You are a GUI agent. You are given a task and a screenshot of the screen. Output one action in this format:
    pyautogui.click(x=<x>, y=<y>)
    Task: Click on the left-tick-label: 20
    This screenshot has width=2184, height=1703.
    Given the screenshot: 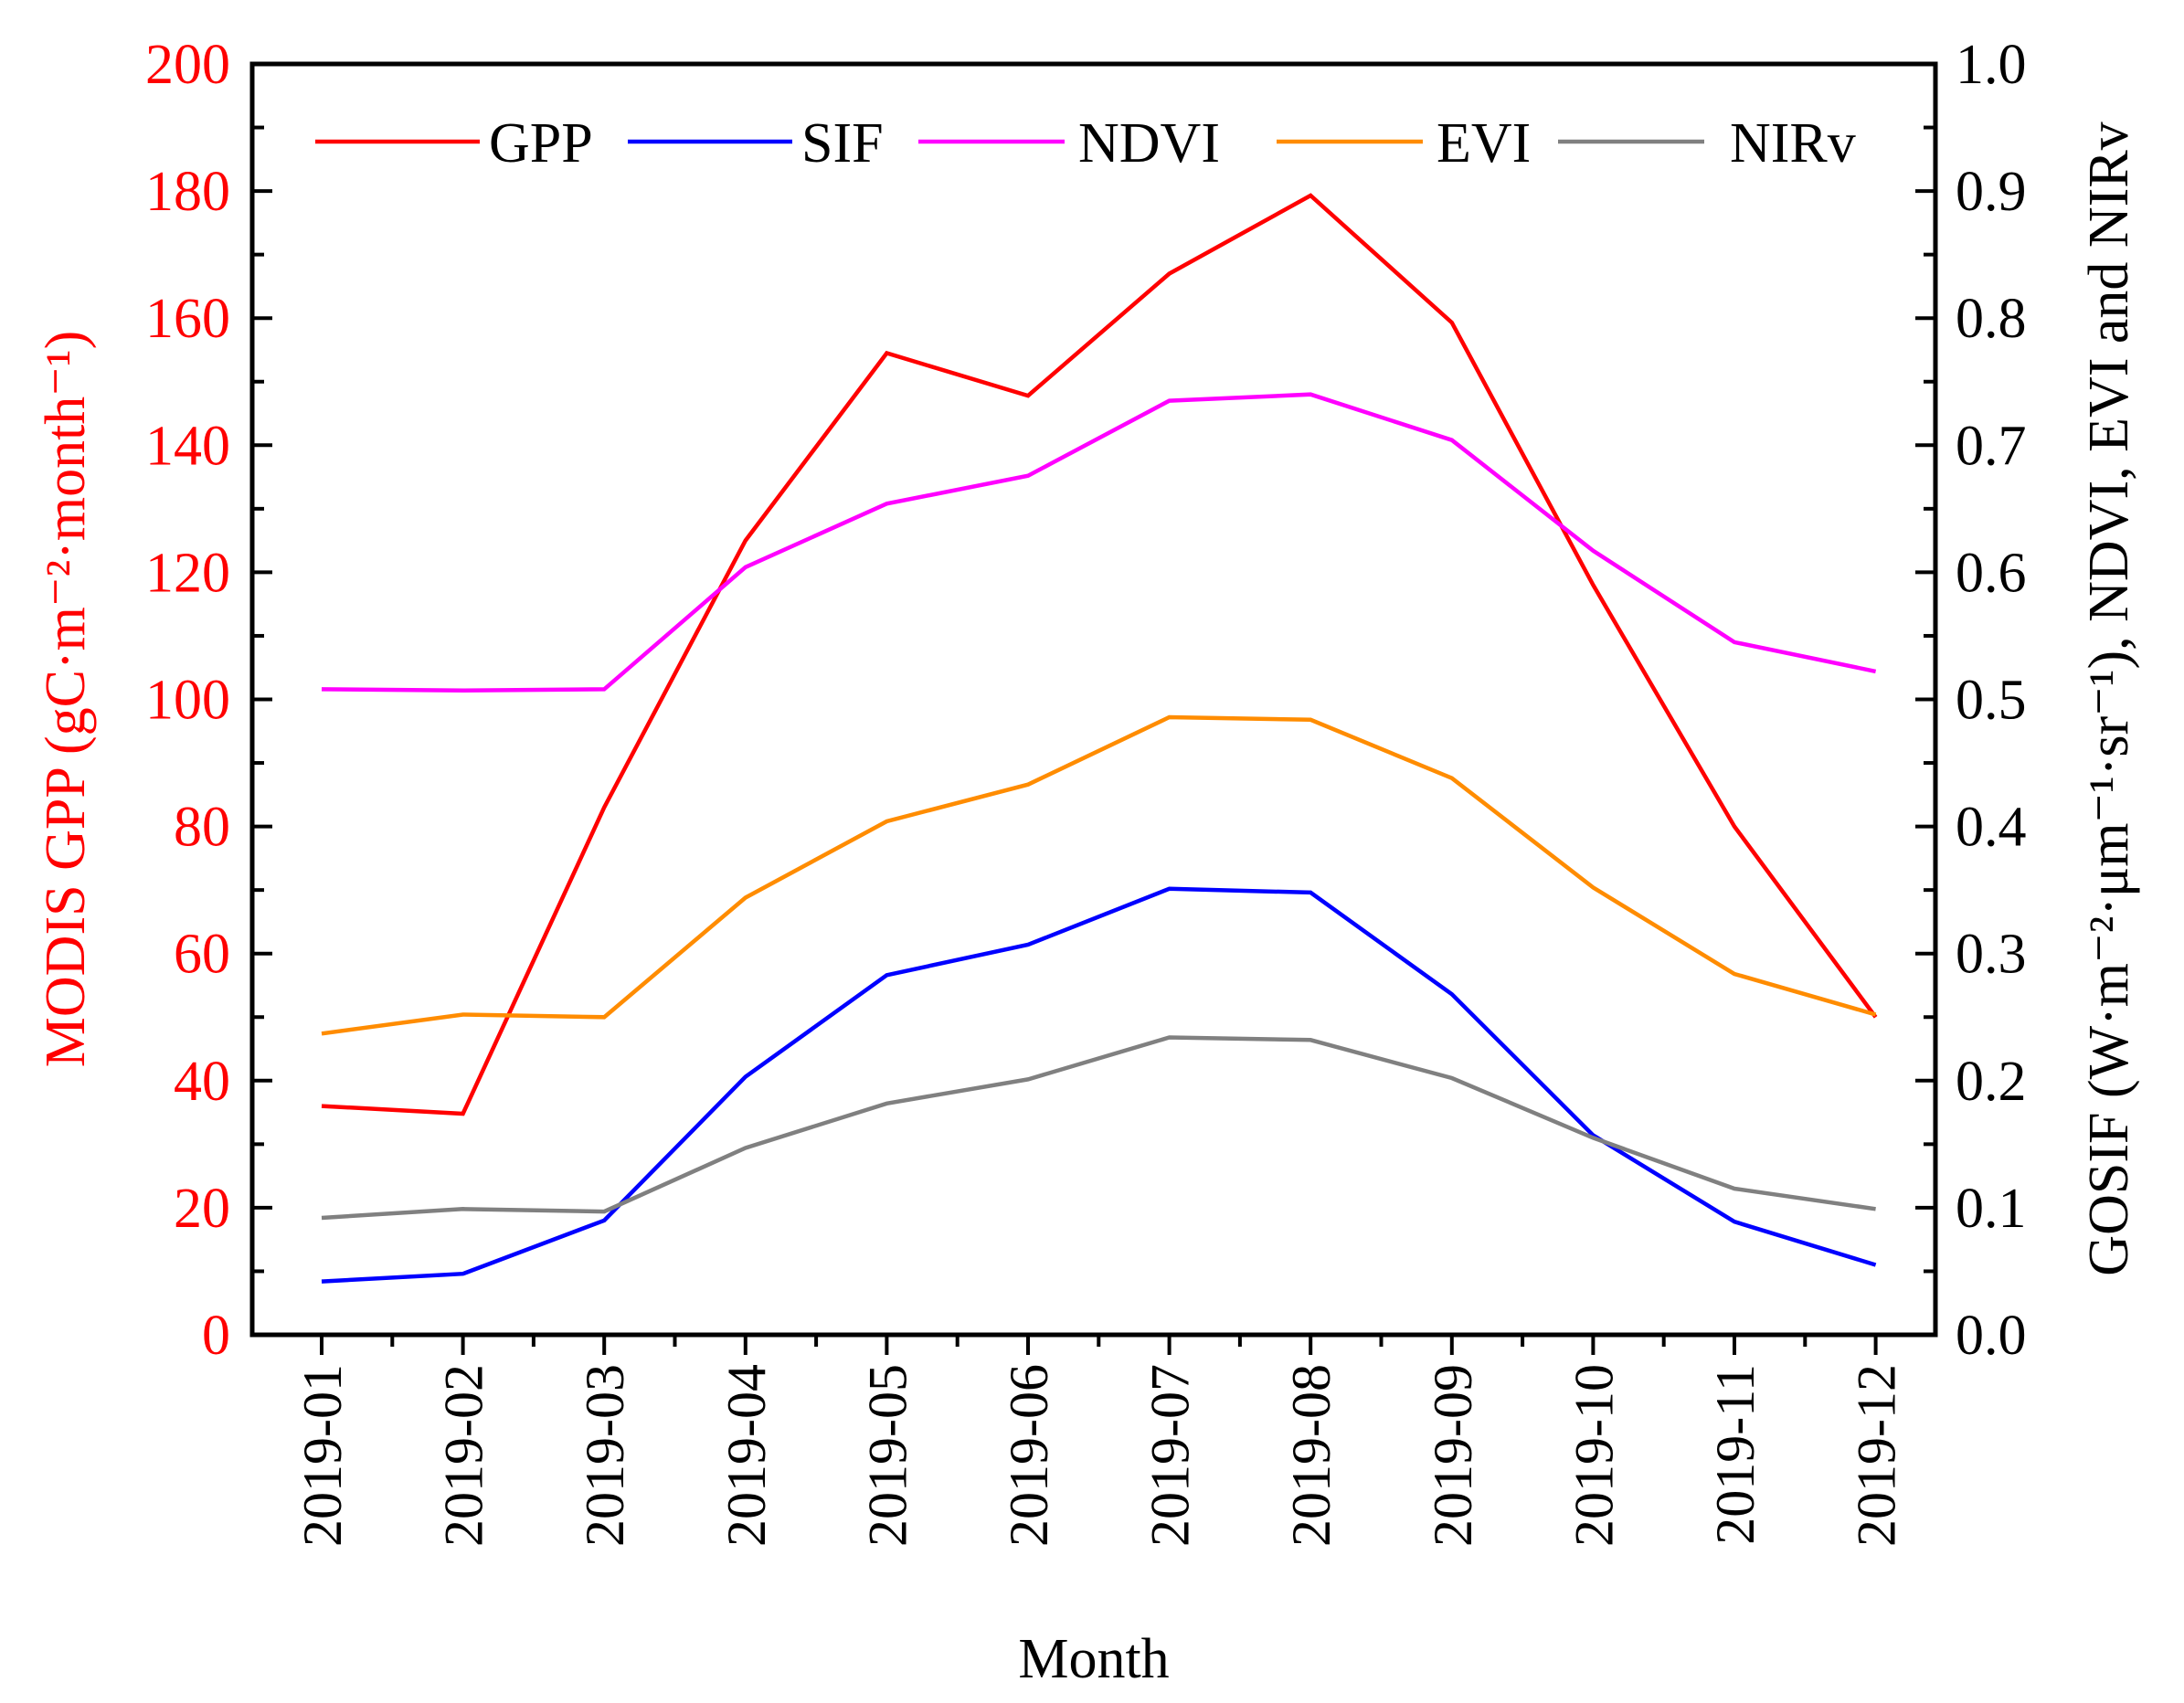 What is the action you would take?
    pyautogui.click(x=202, y=1209)
    